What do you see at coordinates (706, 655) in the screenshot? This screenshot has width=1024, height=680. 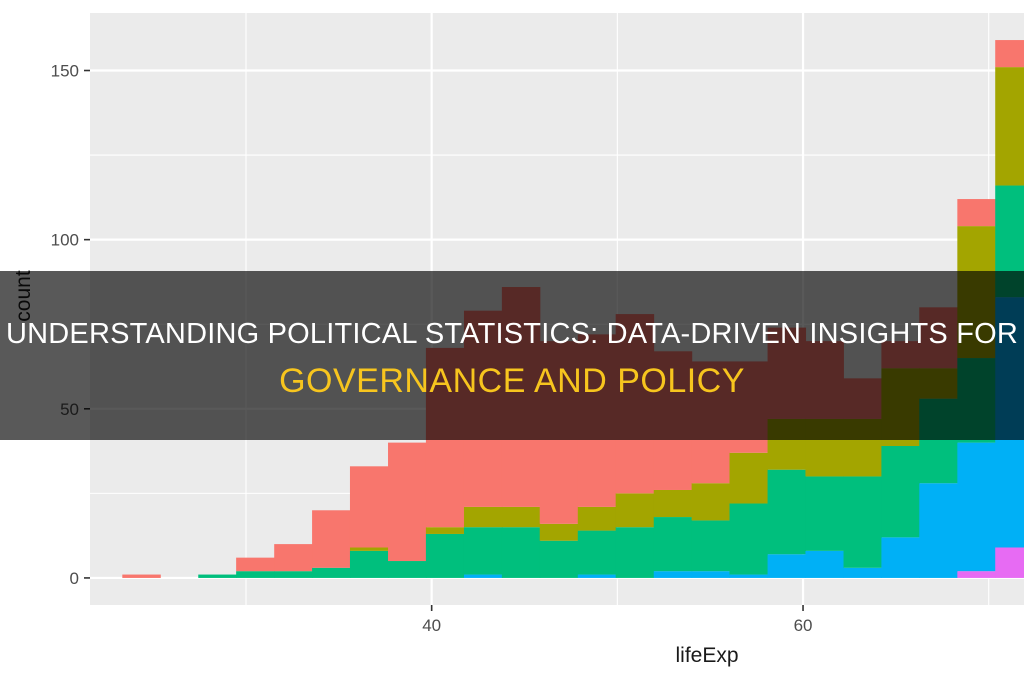 I see `x-axis-title: lifeExp` at bounding box center [706, 655].